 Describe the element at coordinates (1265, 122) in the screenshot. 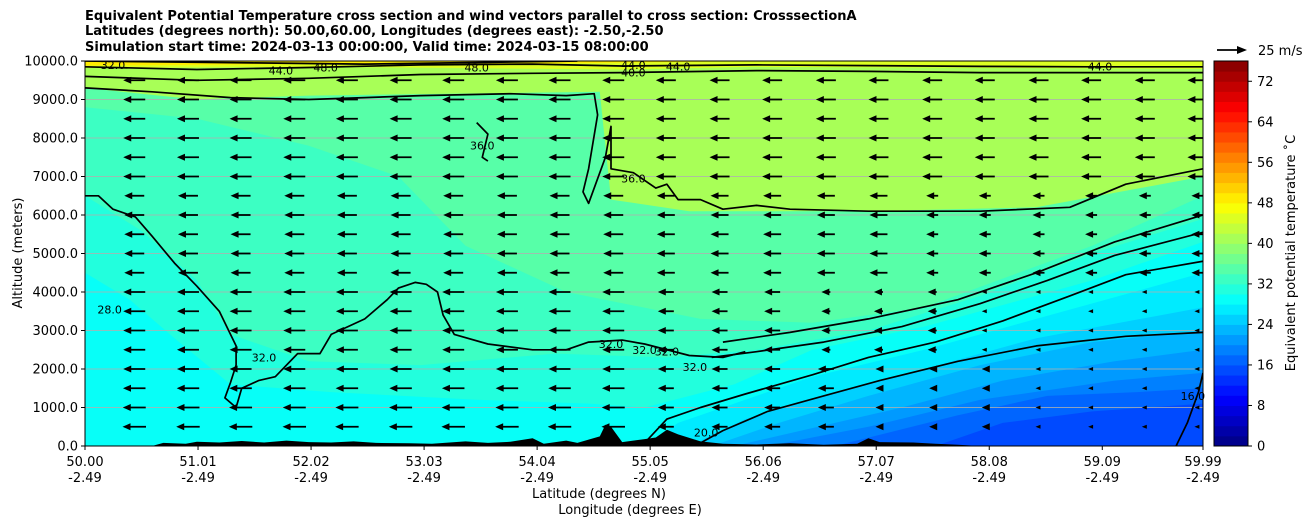

I see `colorbar-tick-label: 64` at that location.